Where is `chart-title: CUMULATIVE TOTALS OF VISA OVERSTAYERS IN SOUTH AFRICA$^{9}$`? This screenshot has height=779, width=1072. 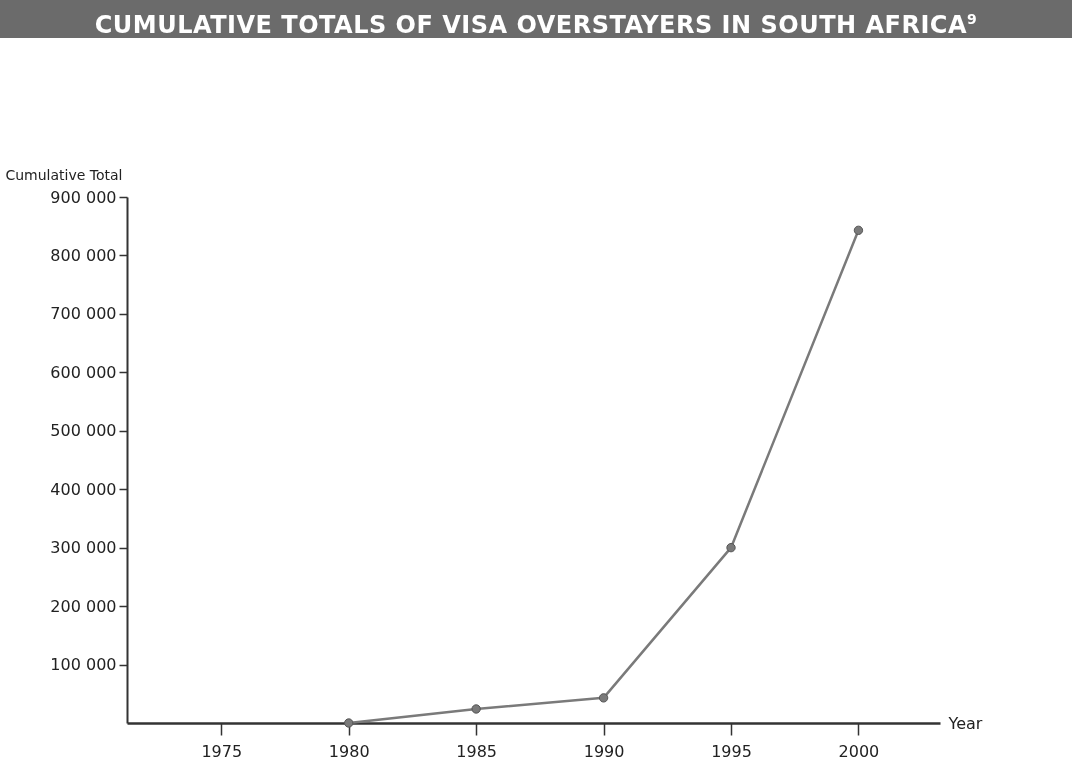
chart-title: CUMULATIVE TOTALS OF VISA OVERSTAYERS IN SOUTH AFRICA$^{9}$ is located at coordinates (536, 19).